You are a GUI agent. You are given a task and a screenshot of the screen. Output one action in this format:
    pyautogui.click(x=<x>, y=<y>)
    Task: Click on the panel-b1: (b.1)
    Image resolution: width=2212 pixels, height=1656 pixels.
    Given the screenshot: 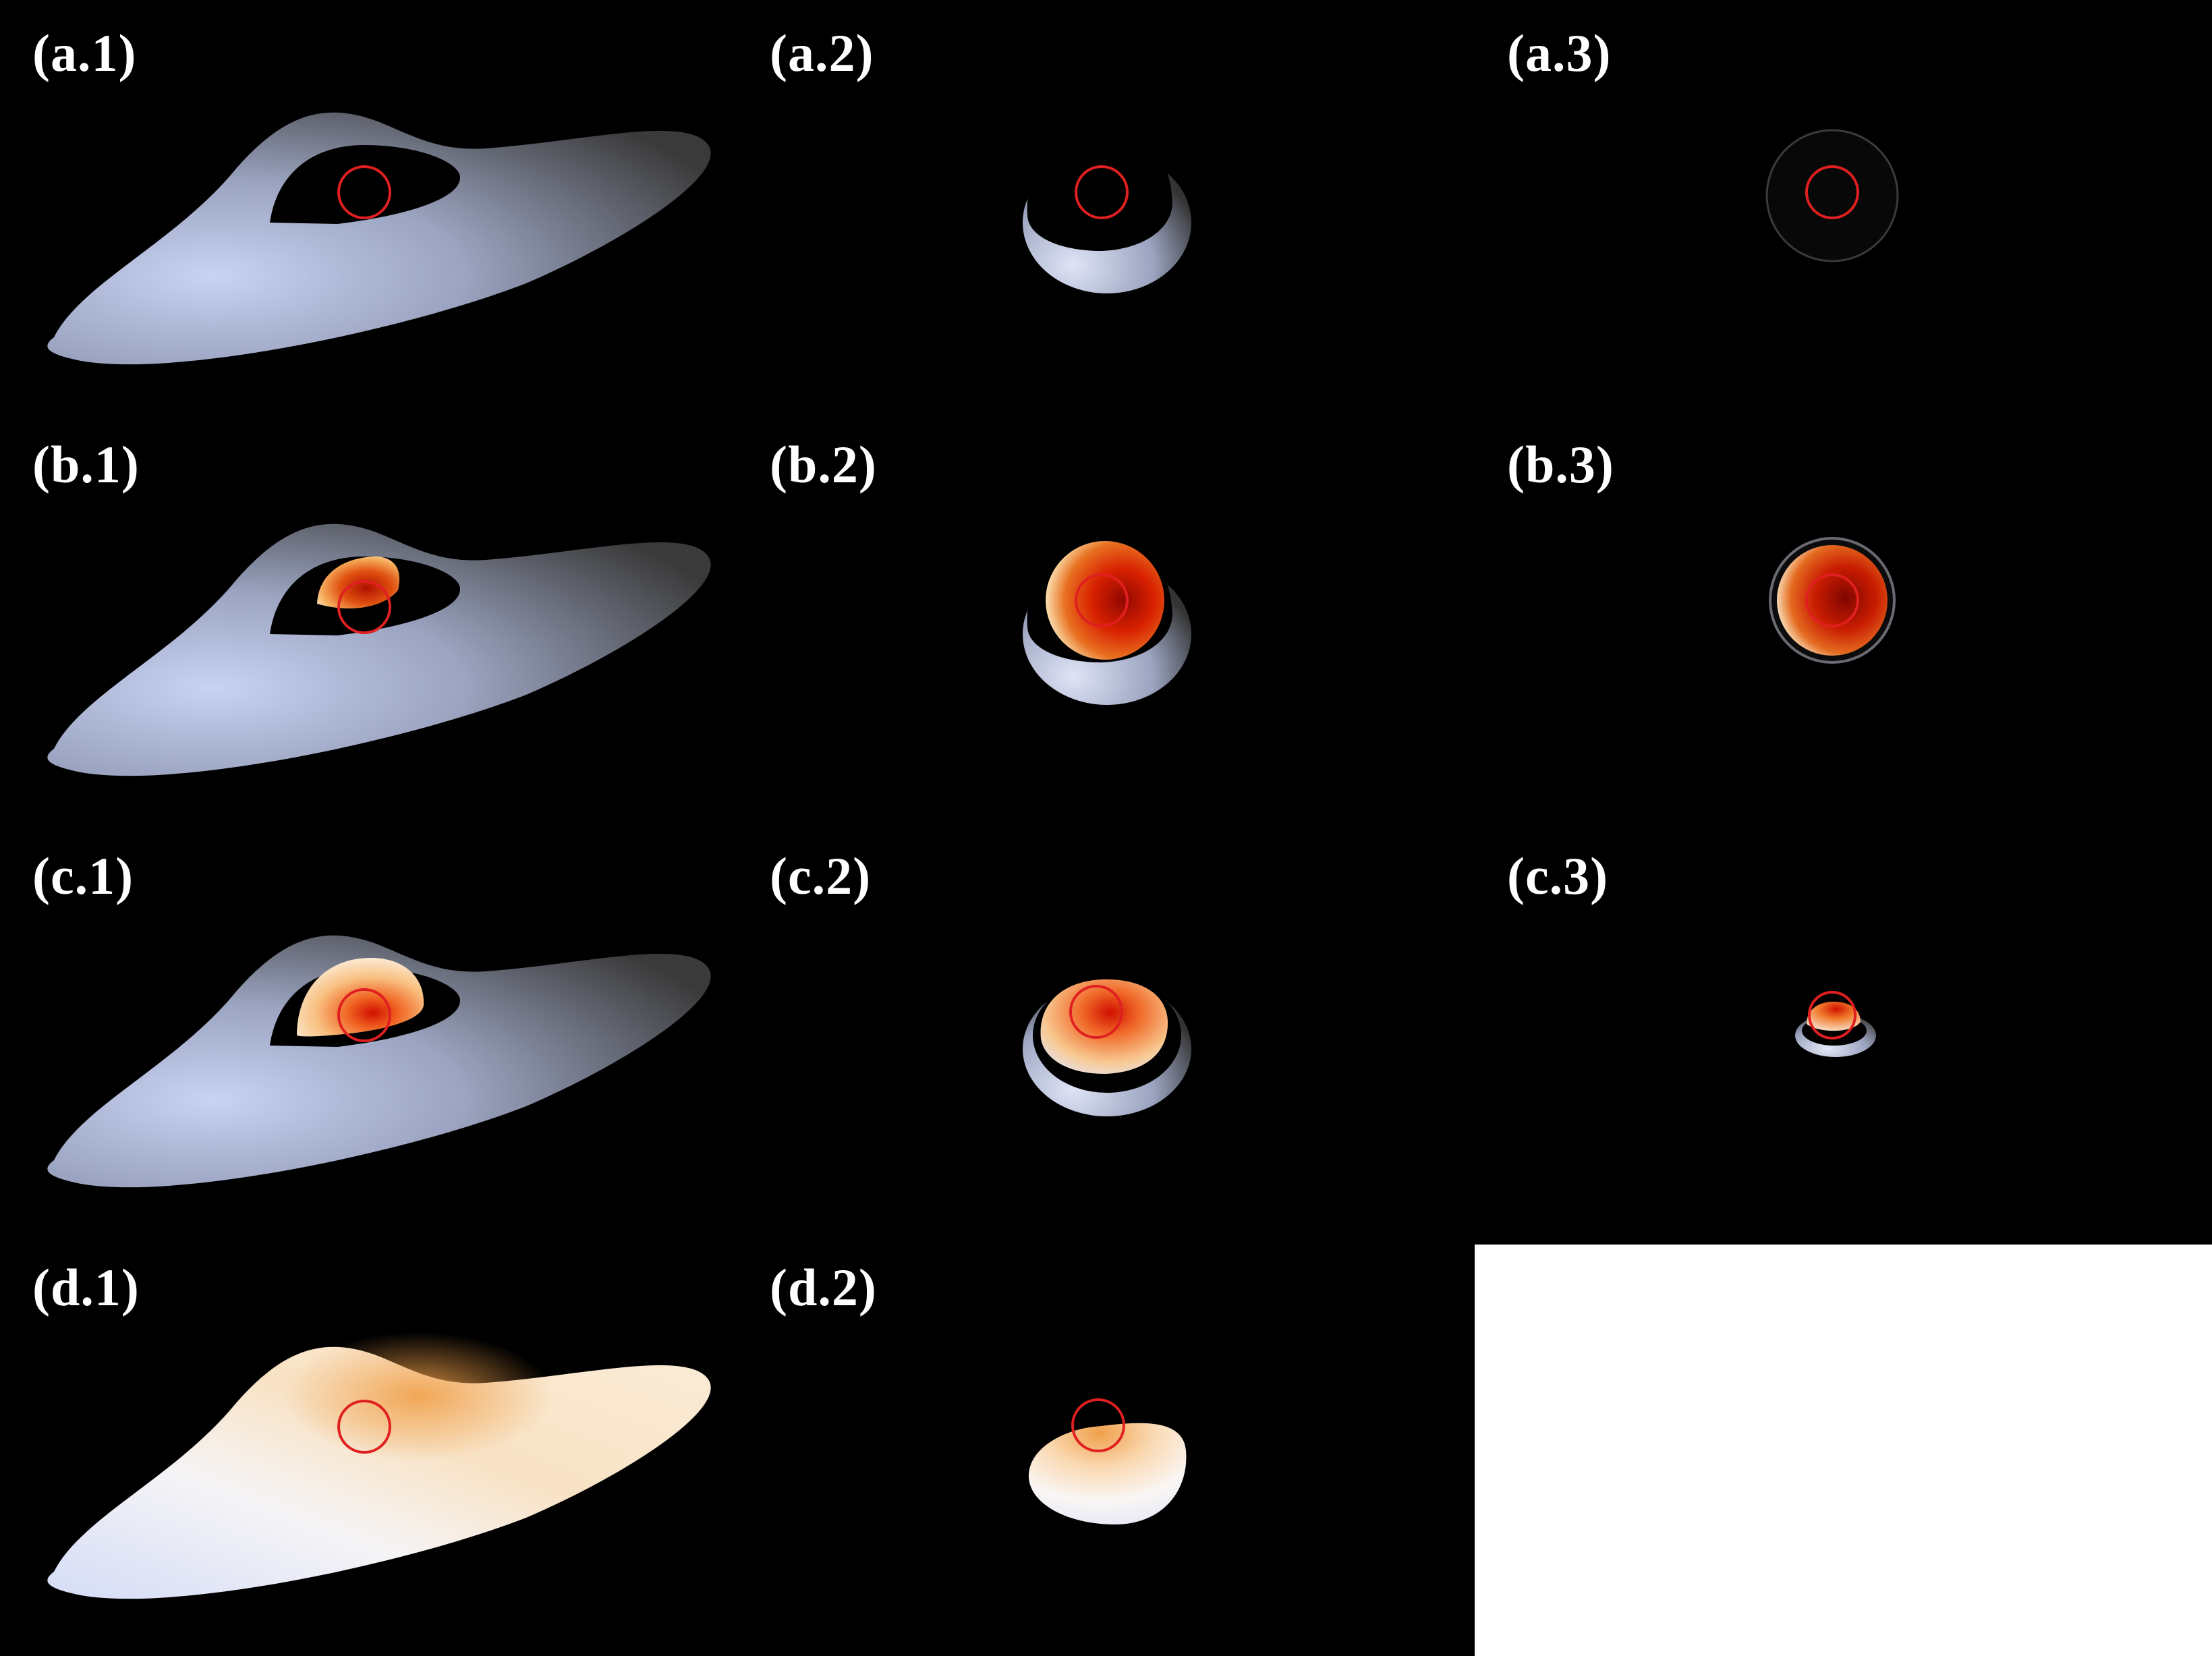 What is the action you would take?
    pyautogui.click(x=368, y=617)
    